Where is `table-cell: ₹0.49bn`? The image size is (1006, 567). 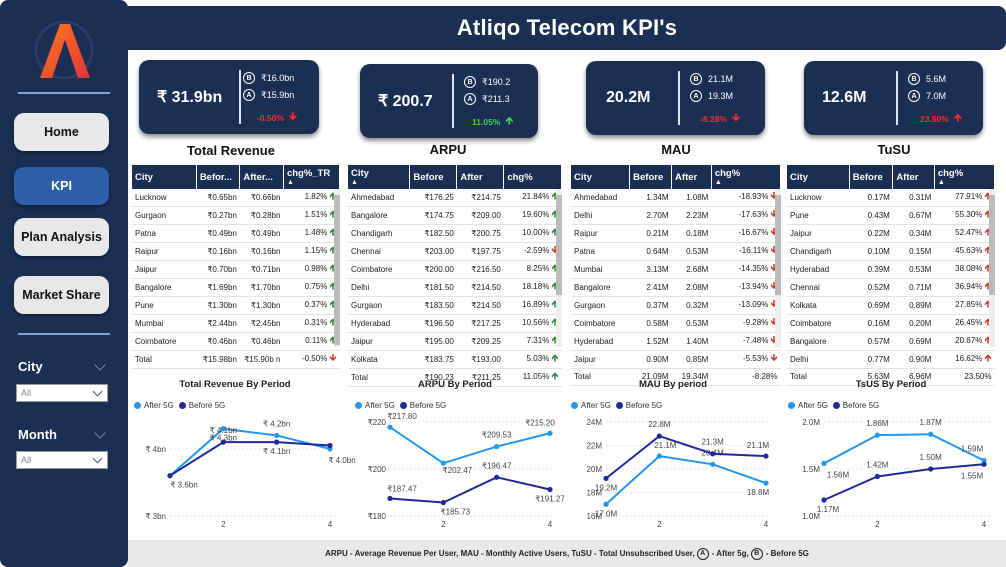
table-cell: ₹0.49bn is located at coordinates (218, 233).